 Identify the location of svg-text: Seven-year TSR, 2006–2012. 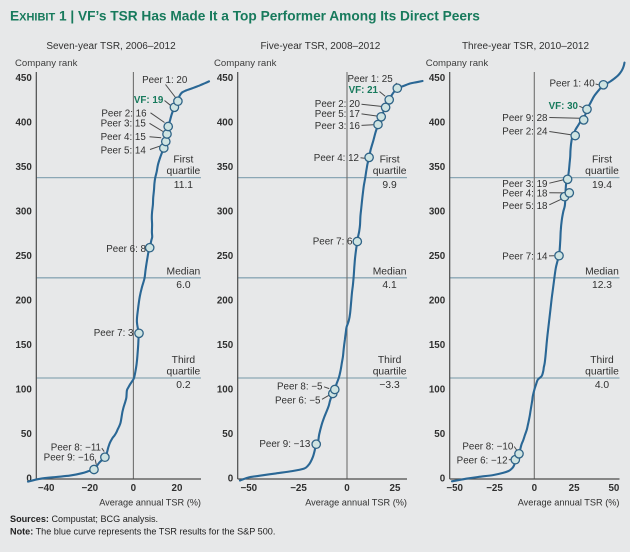
(111, 46).